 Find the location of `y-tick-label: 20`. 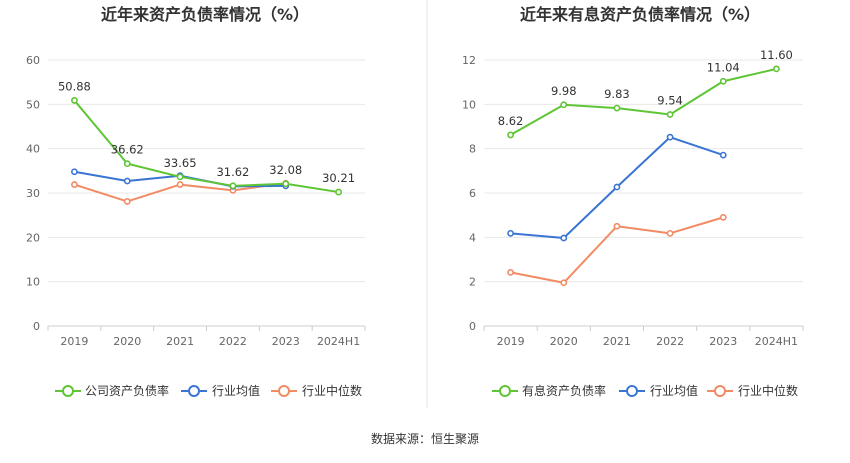

y-tick-label: 20 is located at coordinates (33, 237).